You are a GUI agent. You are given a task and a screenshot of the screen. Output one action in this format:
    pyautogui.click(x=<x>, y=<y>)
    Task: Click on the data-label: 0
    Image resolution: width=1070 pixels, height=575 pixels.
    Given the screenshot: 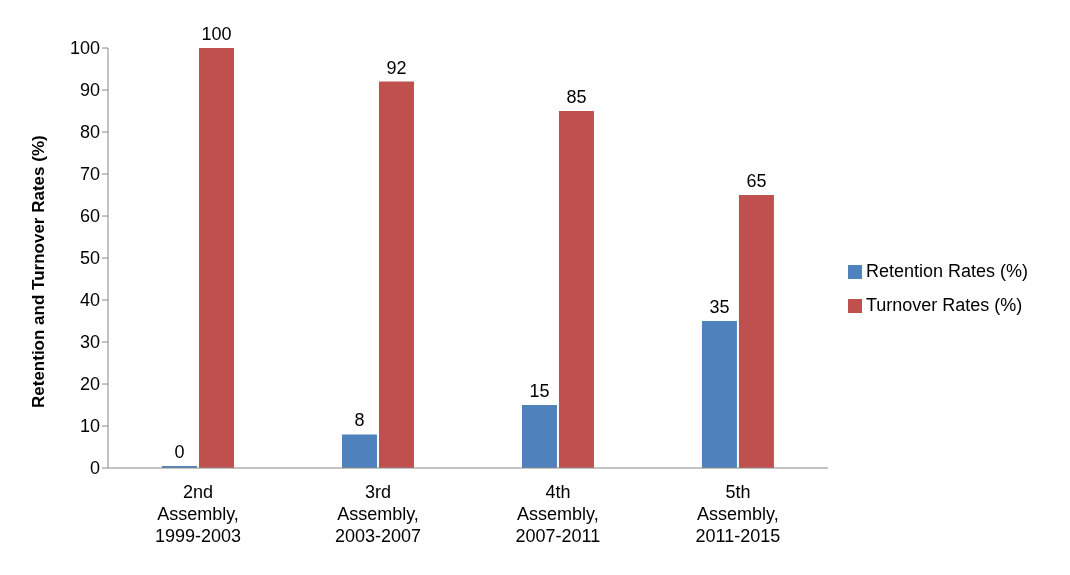 What is the action you would take?
    pyautogui.click(x=179, y=452)
    